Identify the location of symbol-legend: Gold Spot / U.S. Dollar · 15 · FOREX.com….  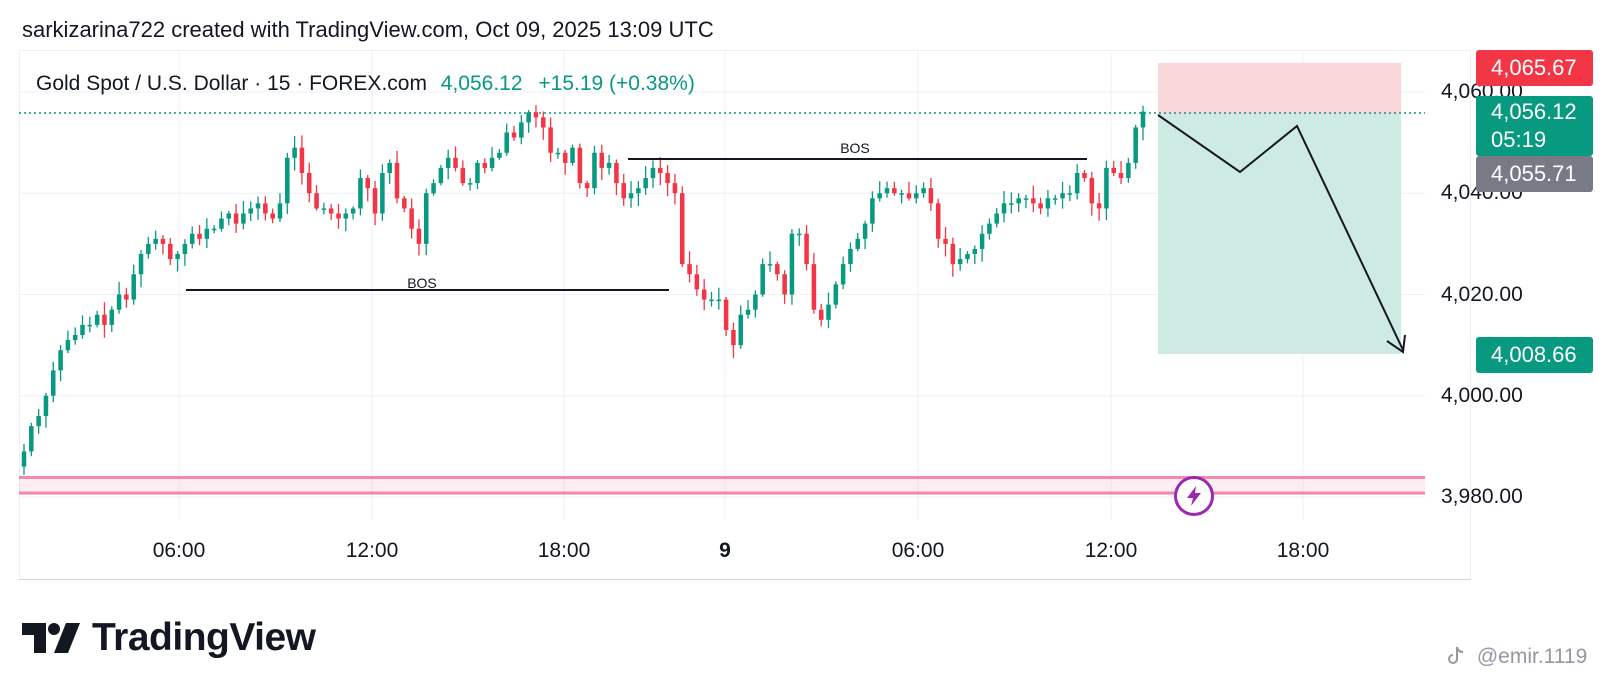
(365, 84).